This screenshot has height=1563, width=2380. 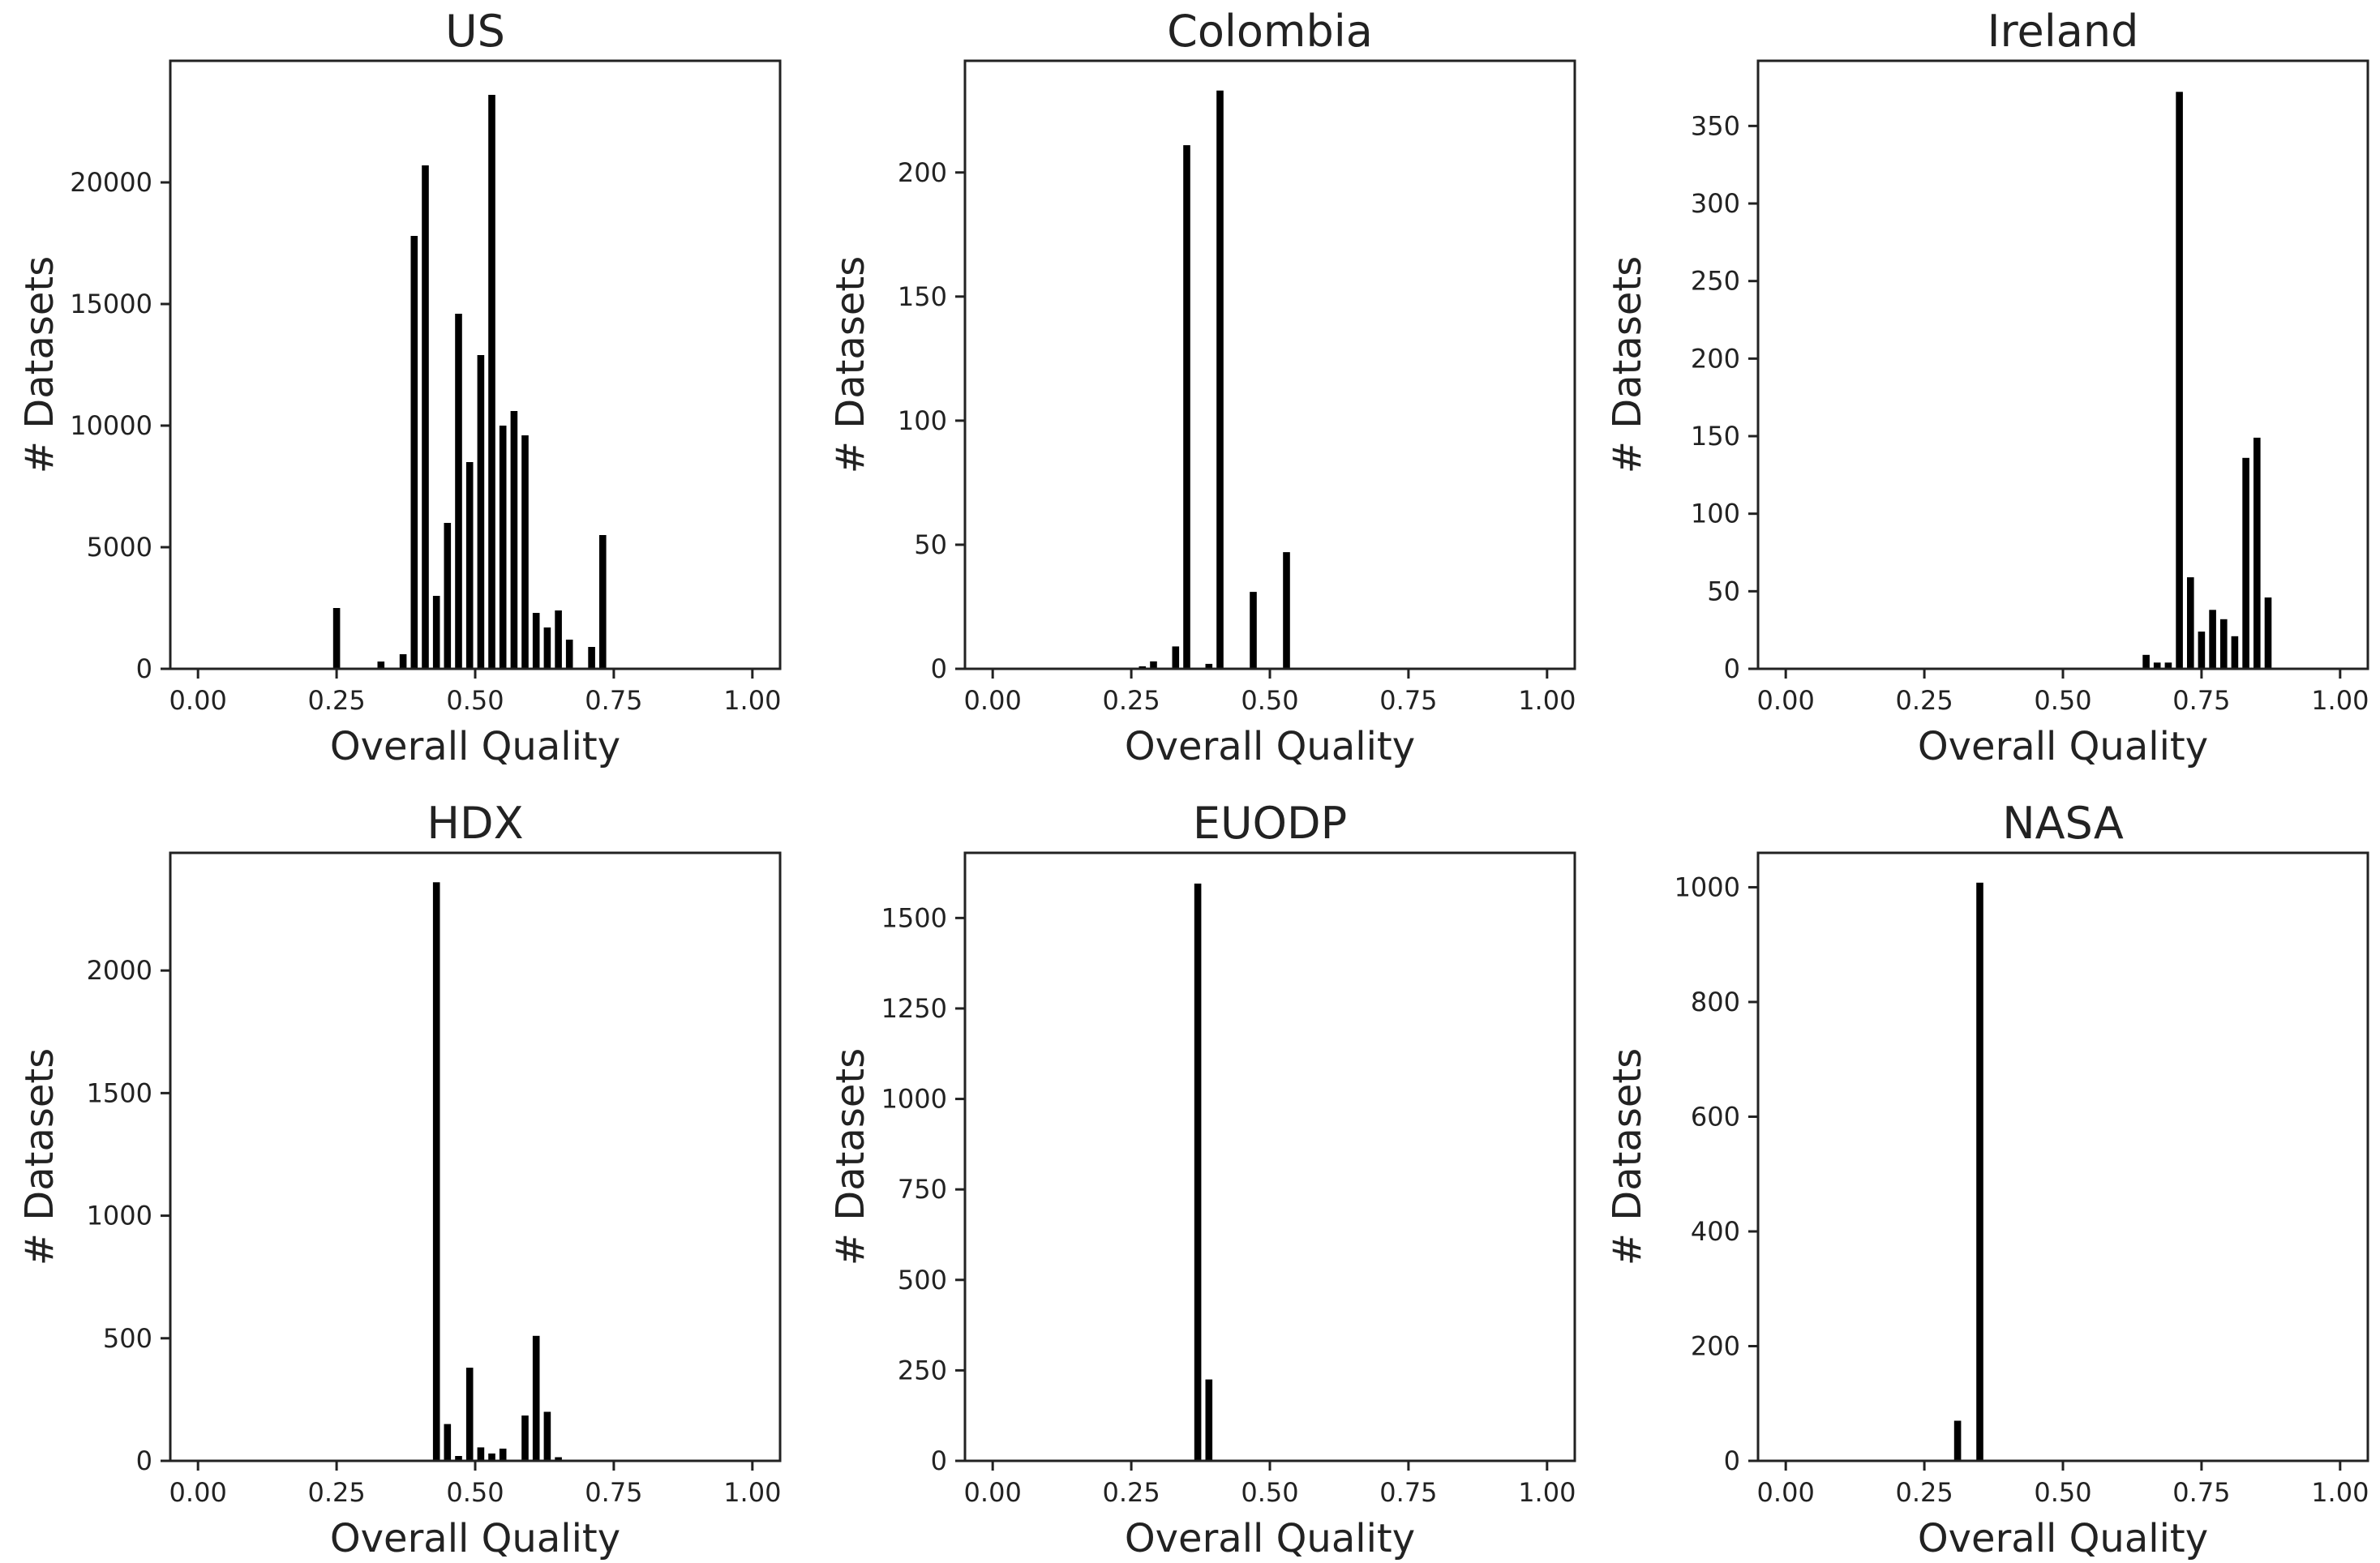 What do you see at coordinates (1198, 1172) in the screenshot?
I see `chart-4-euodp-bar` at bounding box center [1198, 1172].